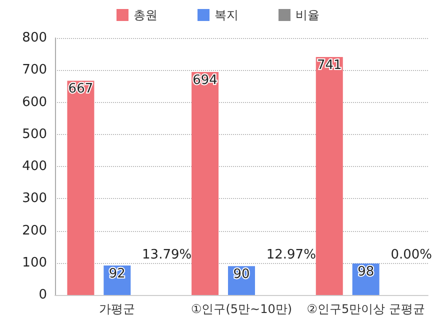 The image size is (436, 322). What do you see at coordinates (34, 38) in the screenshot?
I see `y-tick-label: 800` at bounding box center [34, 38].